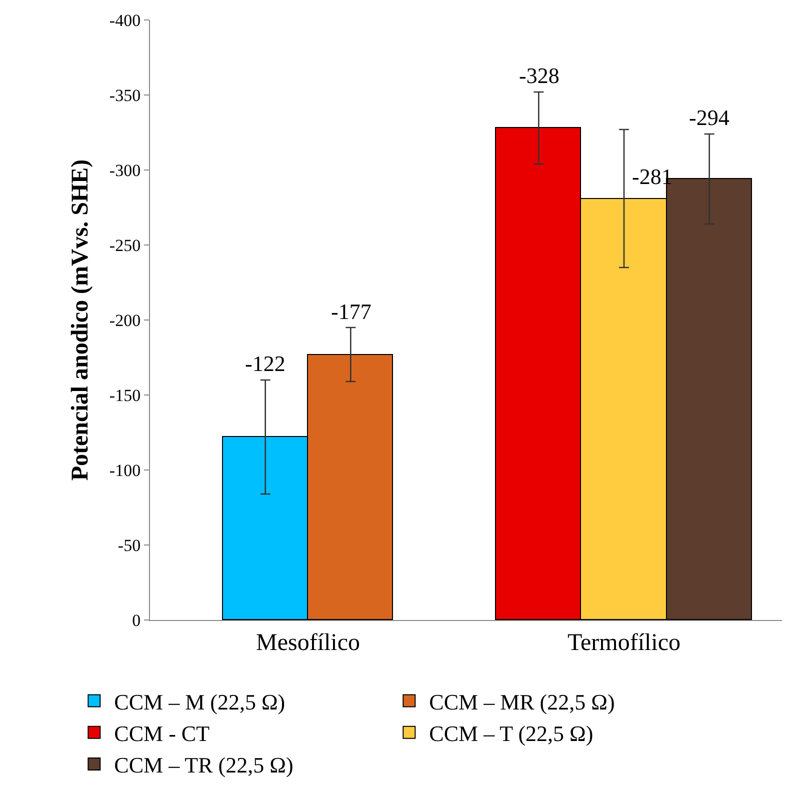 This screenshot has height=810, width=792. I want to click on legend-label: CCM – TR (22,5 Ω), so click(204, 765).